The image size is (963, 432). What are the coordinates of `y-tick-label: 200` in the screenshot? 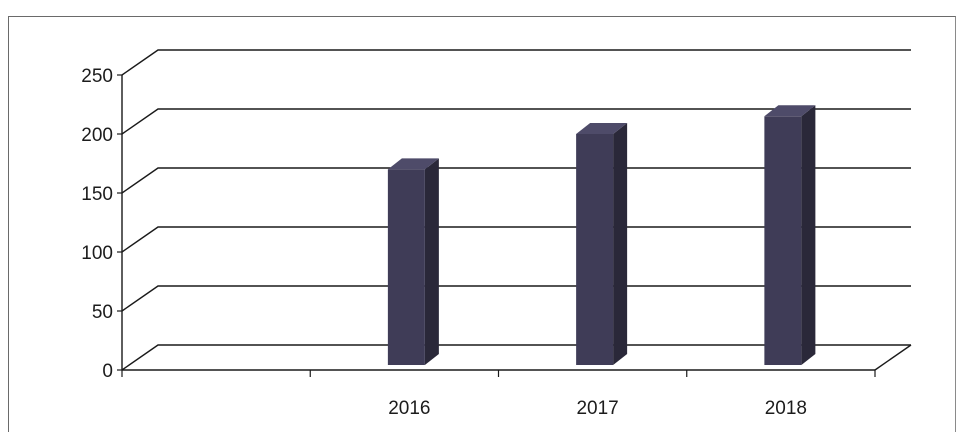 It's located at (97, 135).